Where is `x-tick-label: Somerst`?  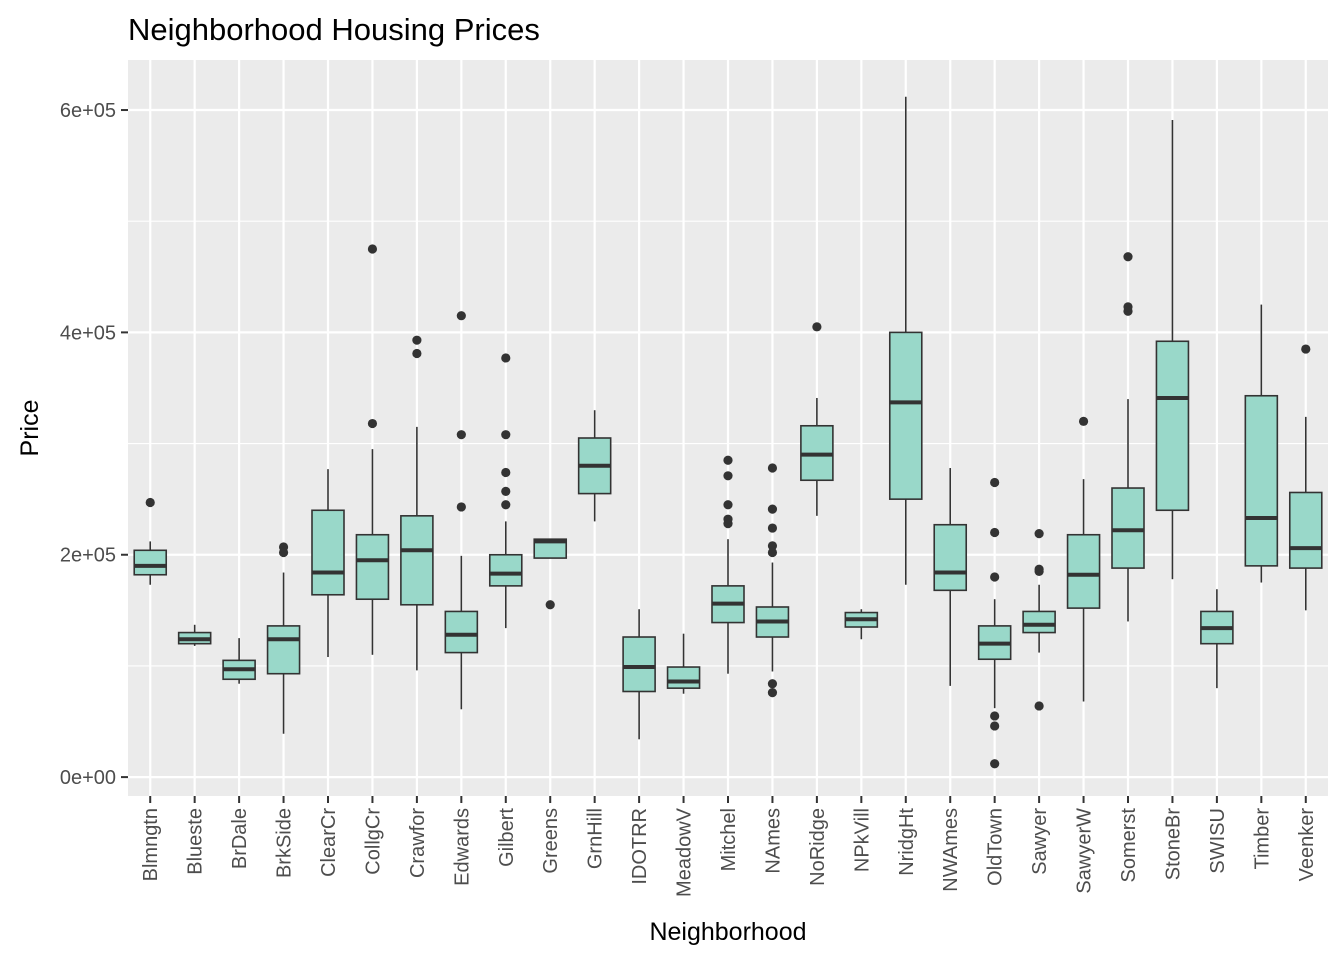
x-tick-label: Somerst is located at coordinates (1129, 845).